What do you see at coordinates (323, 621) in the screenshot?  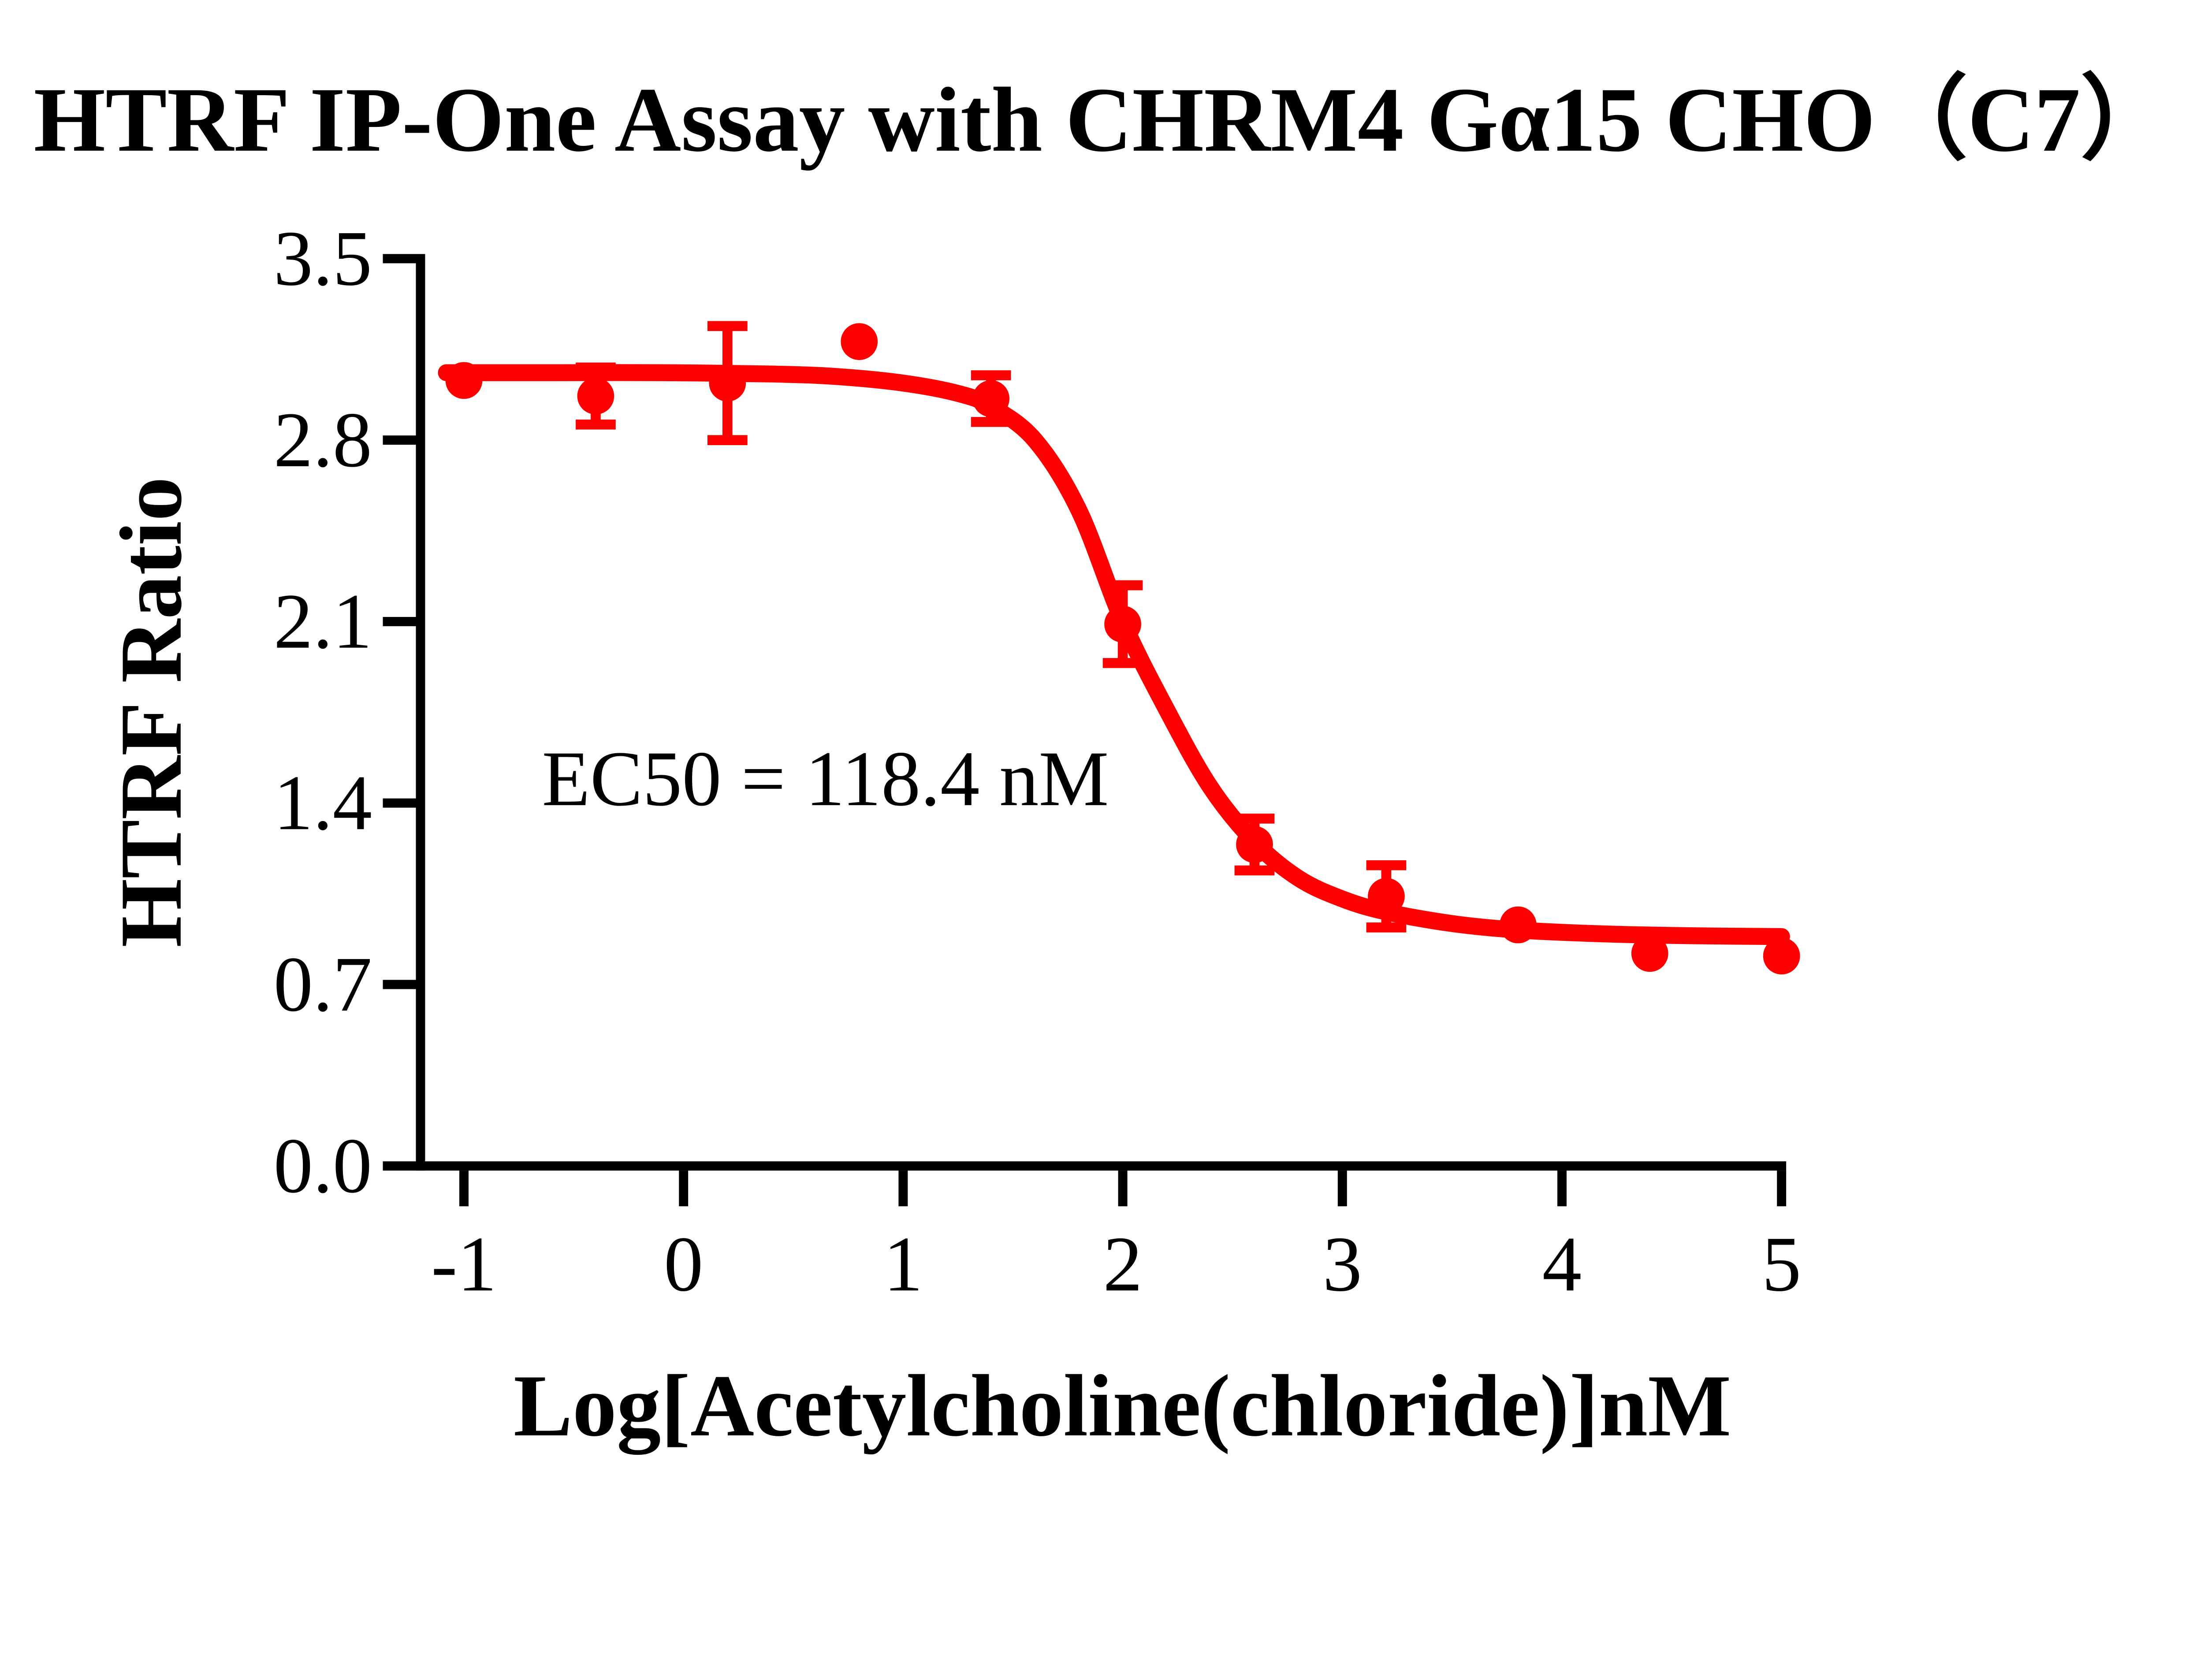 I see `y-tick-label: 2.1` at bounding box center [323, 621].